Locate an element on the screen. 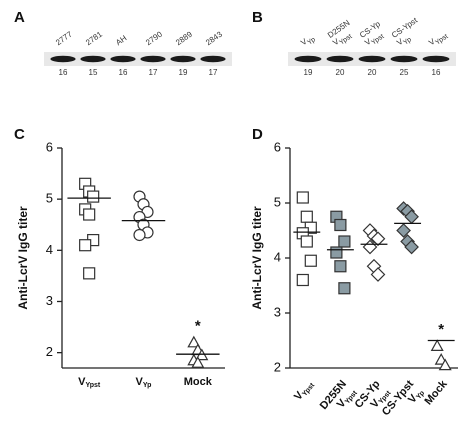  label-line: Mock is located at coordinates (436, 392).